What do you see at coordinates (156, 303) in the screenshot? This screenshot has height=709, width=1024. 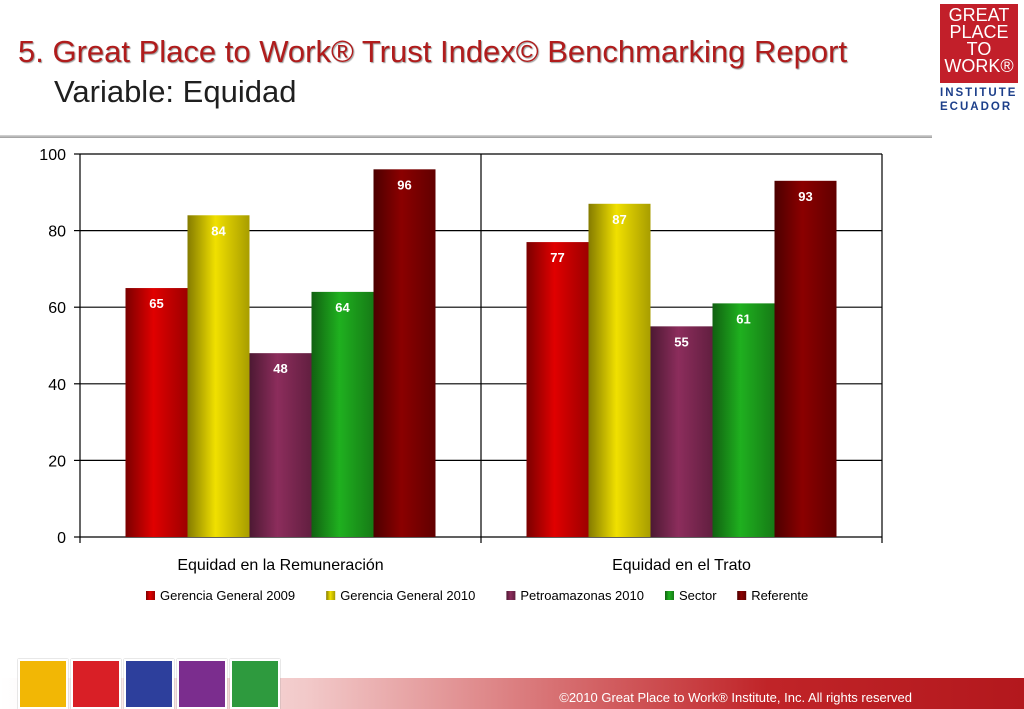 I see `data-label-1-1: 65` at bounding box center [156, 303].